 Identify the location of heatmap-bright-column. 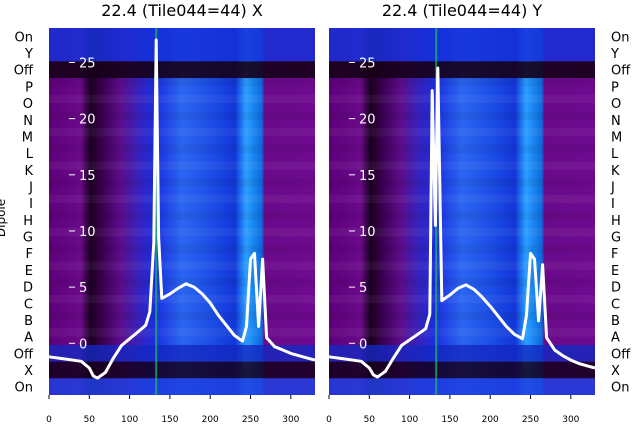
(156, 211).